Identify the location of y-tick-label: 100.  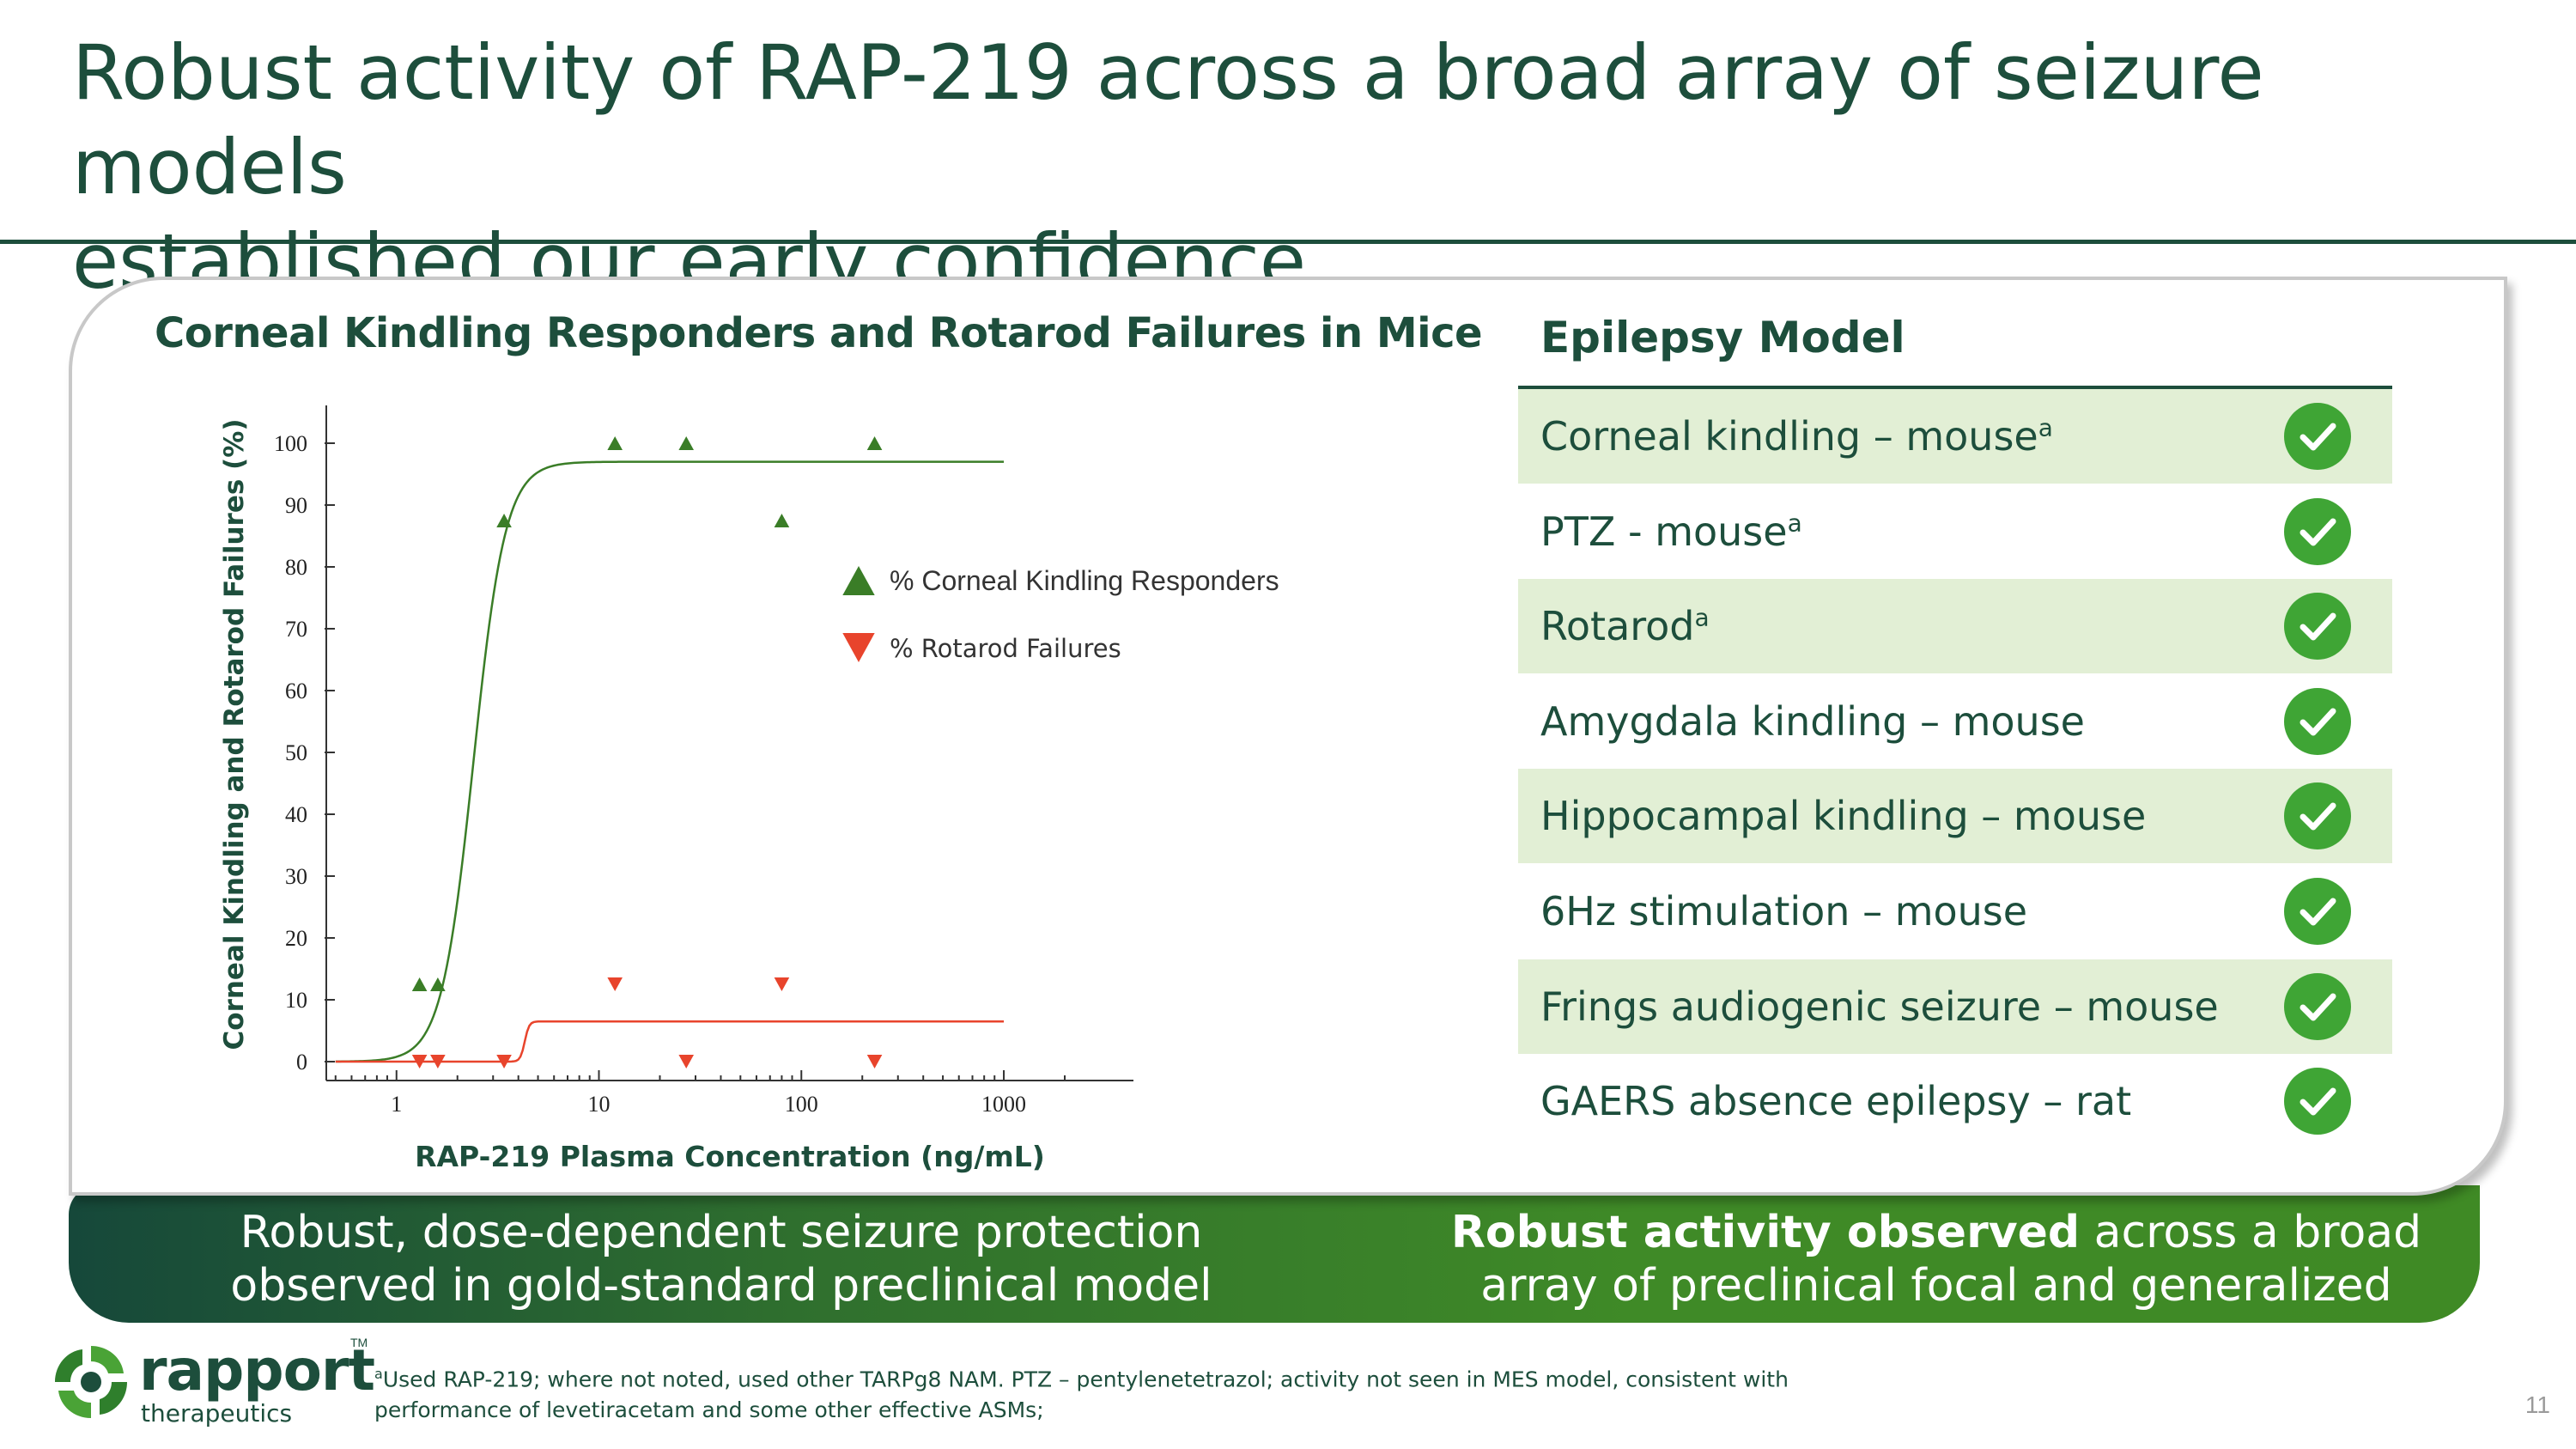
(291, 444).